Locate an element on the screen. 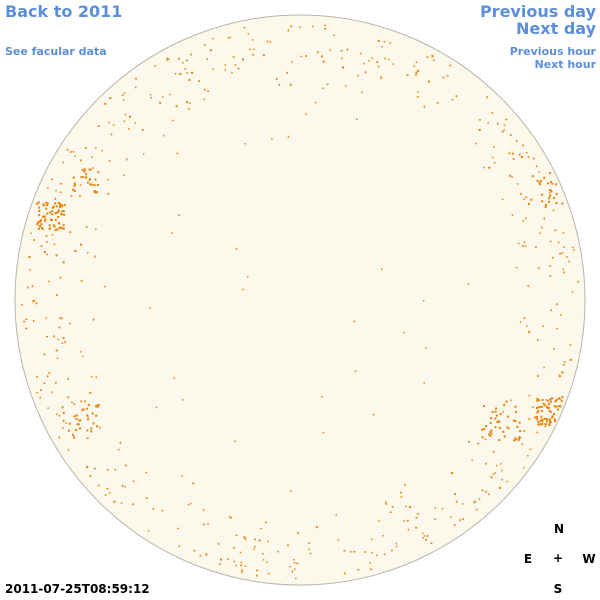 Image resolution: width=600 pixels, height=600 pixels. next-day-link: Next day is located at coordinates (556, 28).